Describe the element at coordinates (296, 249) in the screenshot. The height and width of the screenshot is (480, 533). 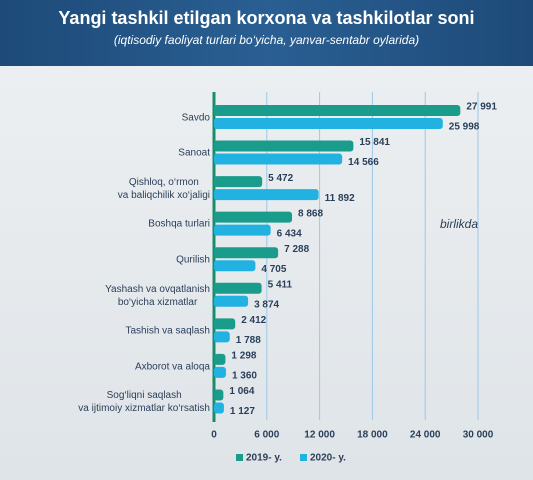
I see `value-label: 7 288` at that location.